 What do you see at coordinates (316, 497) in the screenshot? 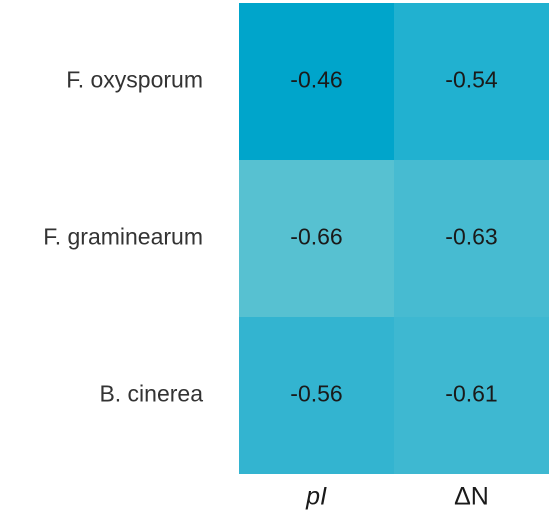
I see `column-label: pI` at bounding box center [316, 497].